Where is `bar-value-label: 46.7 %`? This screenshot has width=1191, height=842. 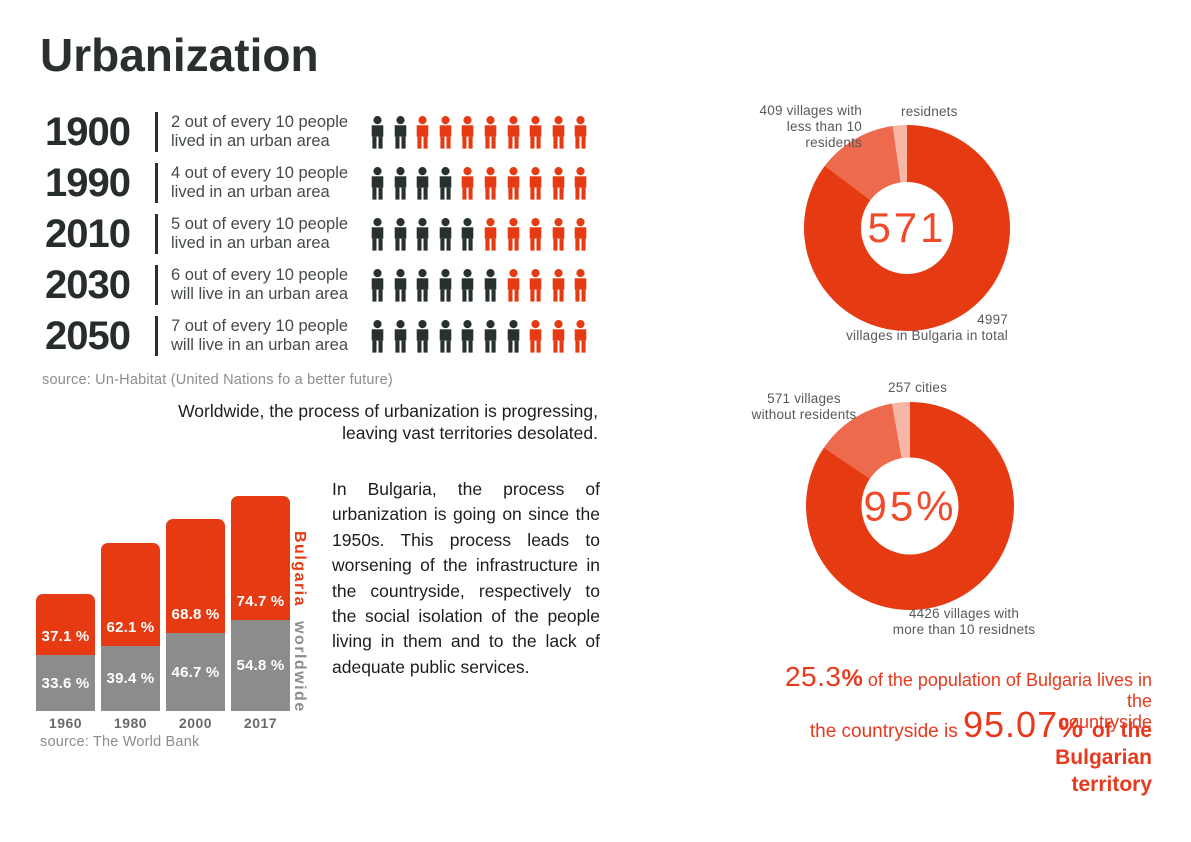 bar-value-label: 46.7 % is located at coordinates (195, 672).